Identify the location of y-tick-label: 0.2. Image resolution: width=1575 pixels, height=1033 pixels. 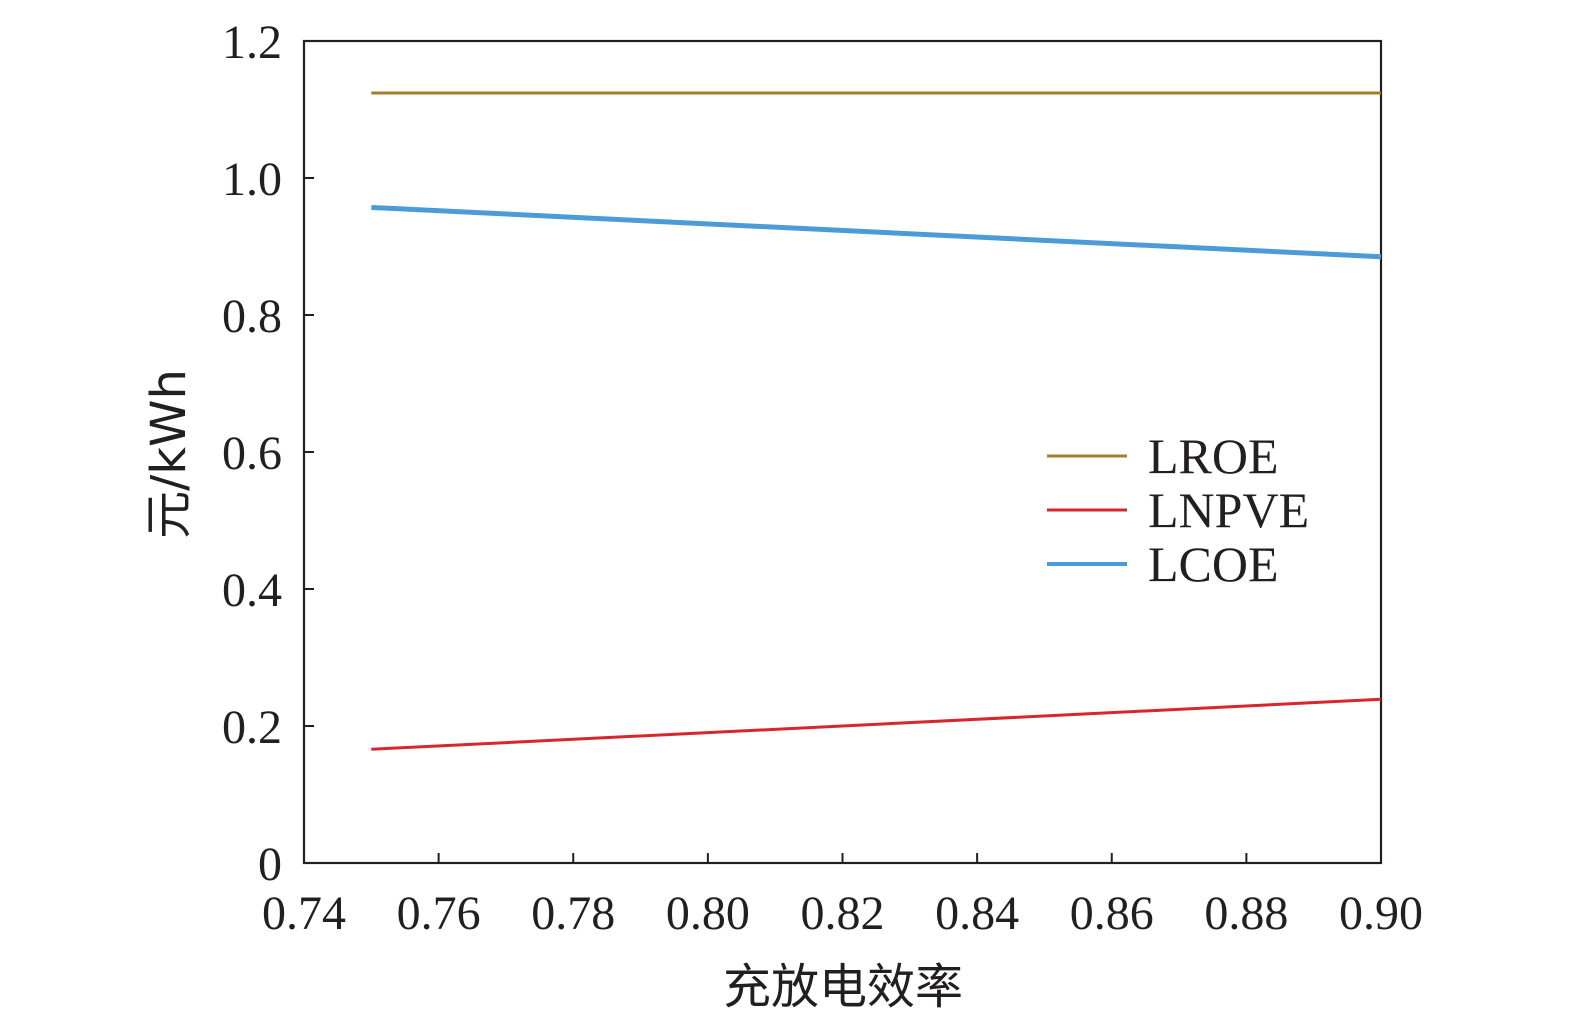
(252, 727).